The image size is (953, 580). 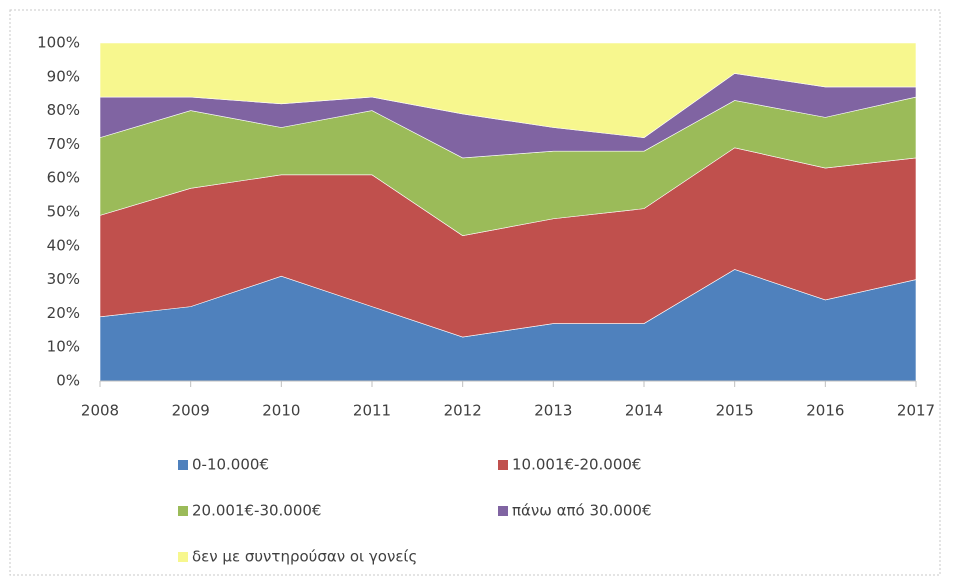 I want to click on y-tick-label: 40%, so click(x=63, y=245).